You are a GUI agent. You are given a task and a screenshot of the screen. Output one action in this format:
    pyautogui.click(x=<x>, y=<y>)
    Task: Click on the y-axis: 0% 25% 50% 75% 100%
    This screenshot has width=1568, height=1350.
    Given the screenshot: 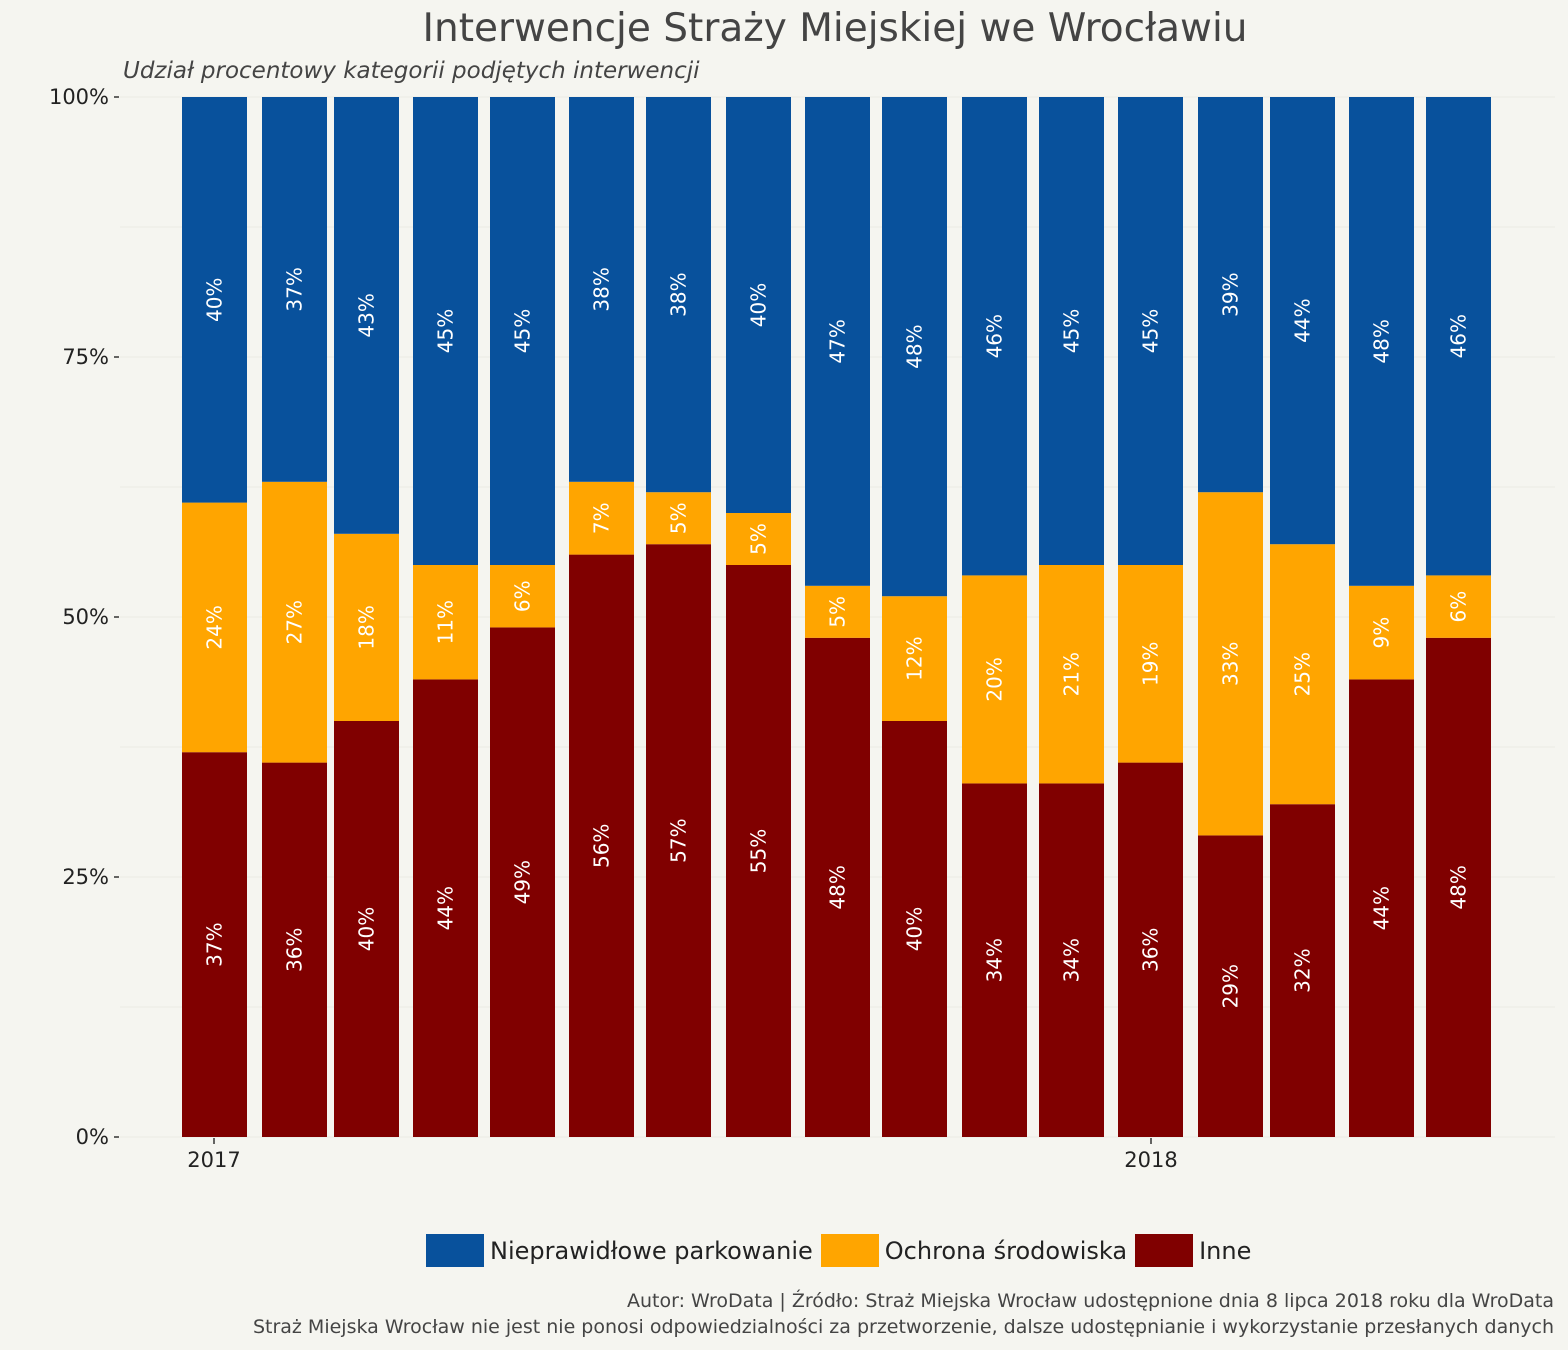 What is the action you would take?
    pyautogui.click(x=84, y=617)
    